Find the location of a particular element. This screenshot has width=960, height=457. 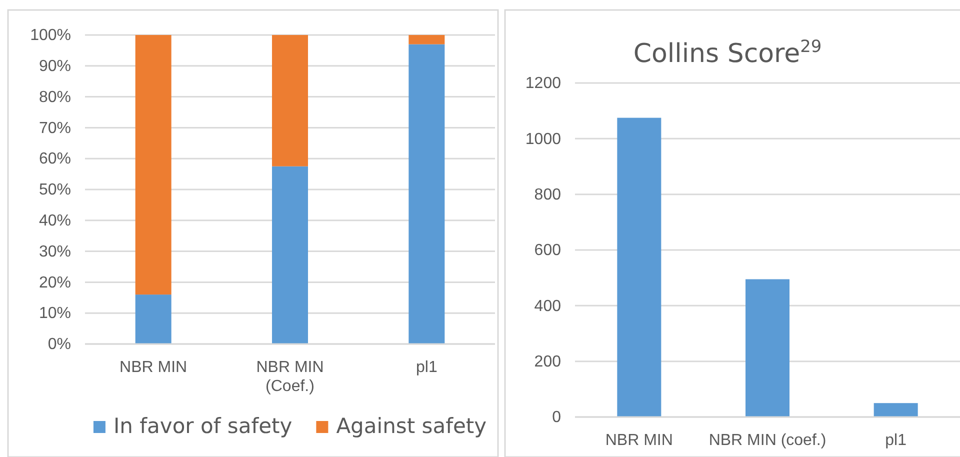

y-tick-label: 30% is located at coordinates (54, 251).